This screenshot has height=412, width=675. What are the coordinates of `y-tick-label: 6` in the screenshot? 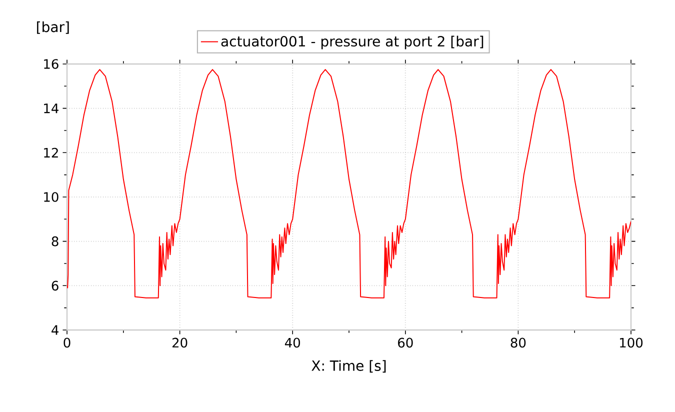 It's located at (55, 285).